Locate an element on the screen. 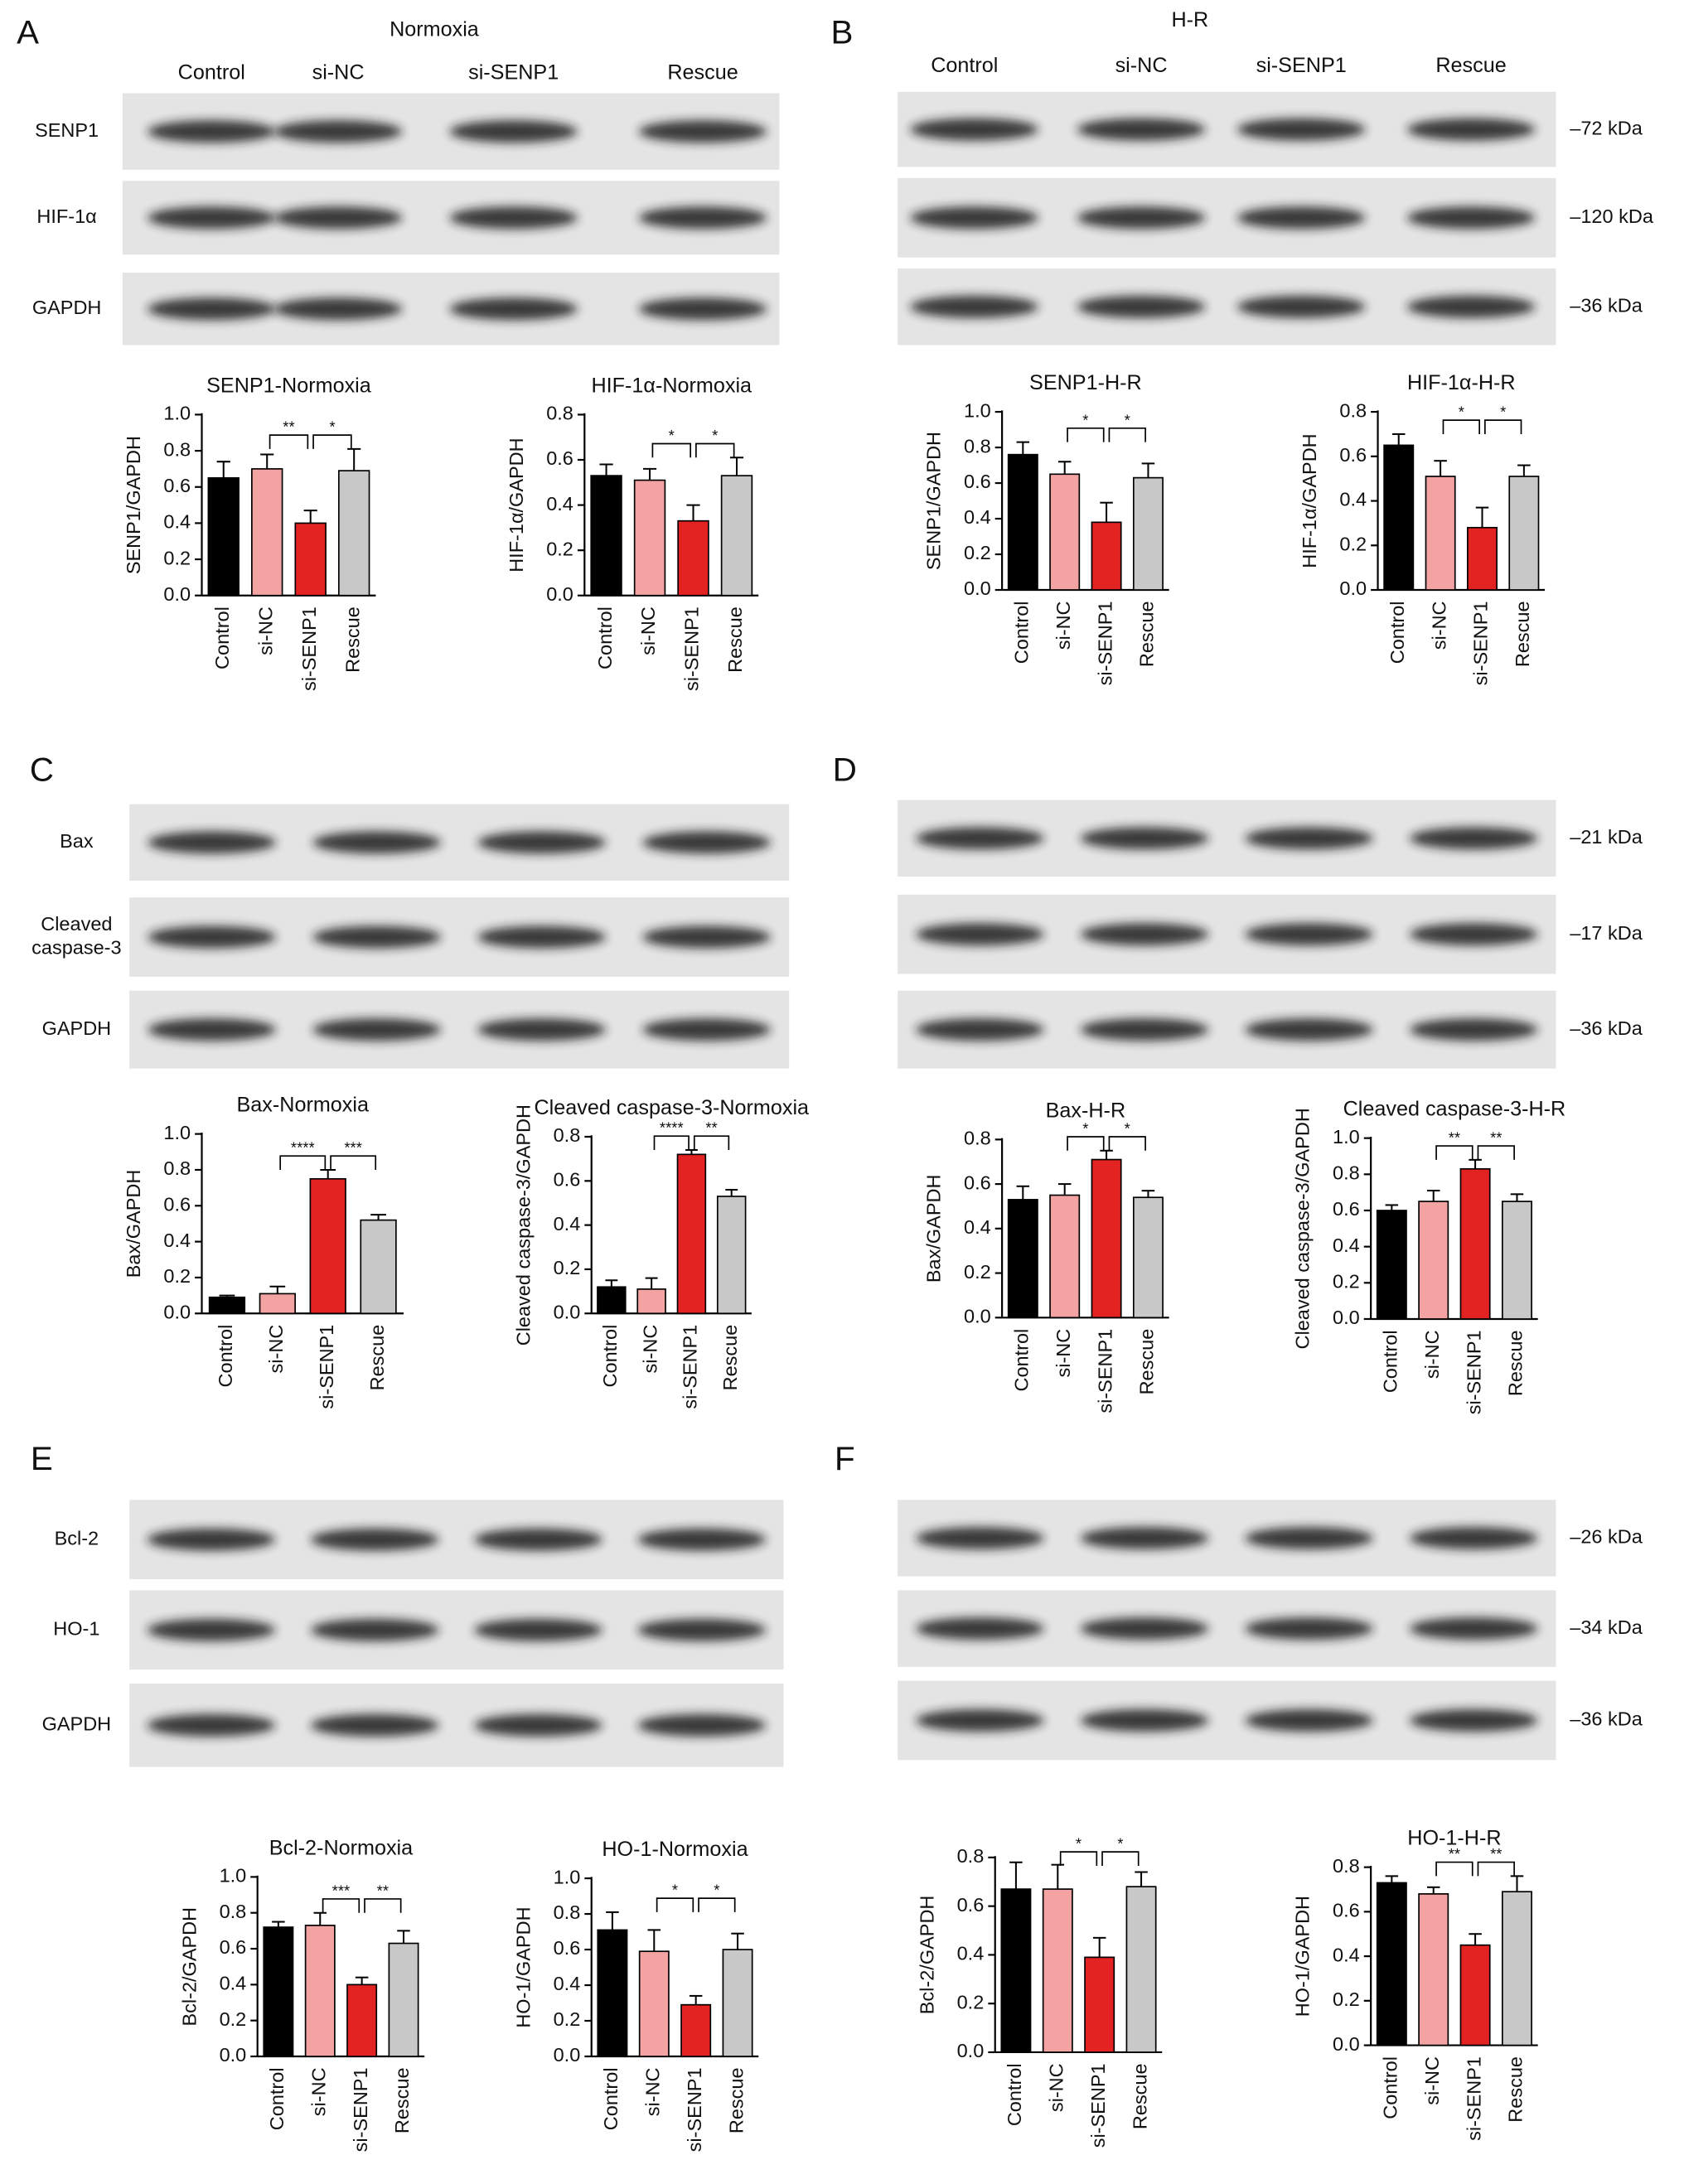 This screenshot has width=1684, height=2184. y-axis-label: HO-1/GAPDH is located at coordinates (1303, 1956).